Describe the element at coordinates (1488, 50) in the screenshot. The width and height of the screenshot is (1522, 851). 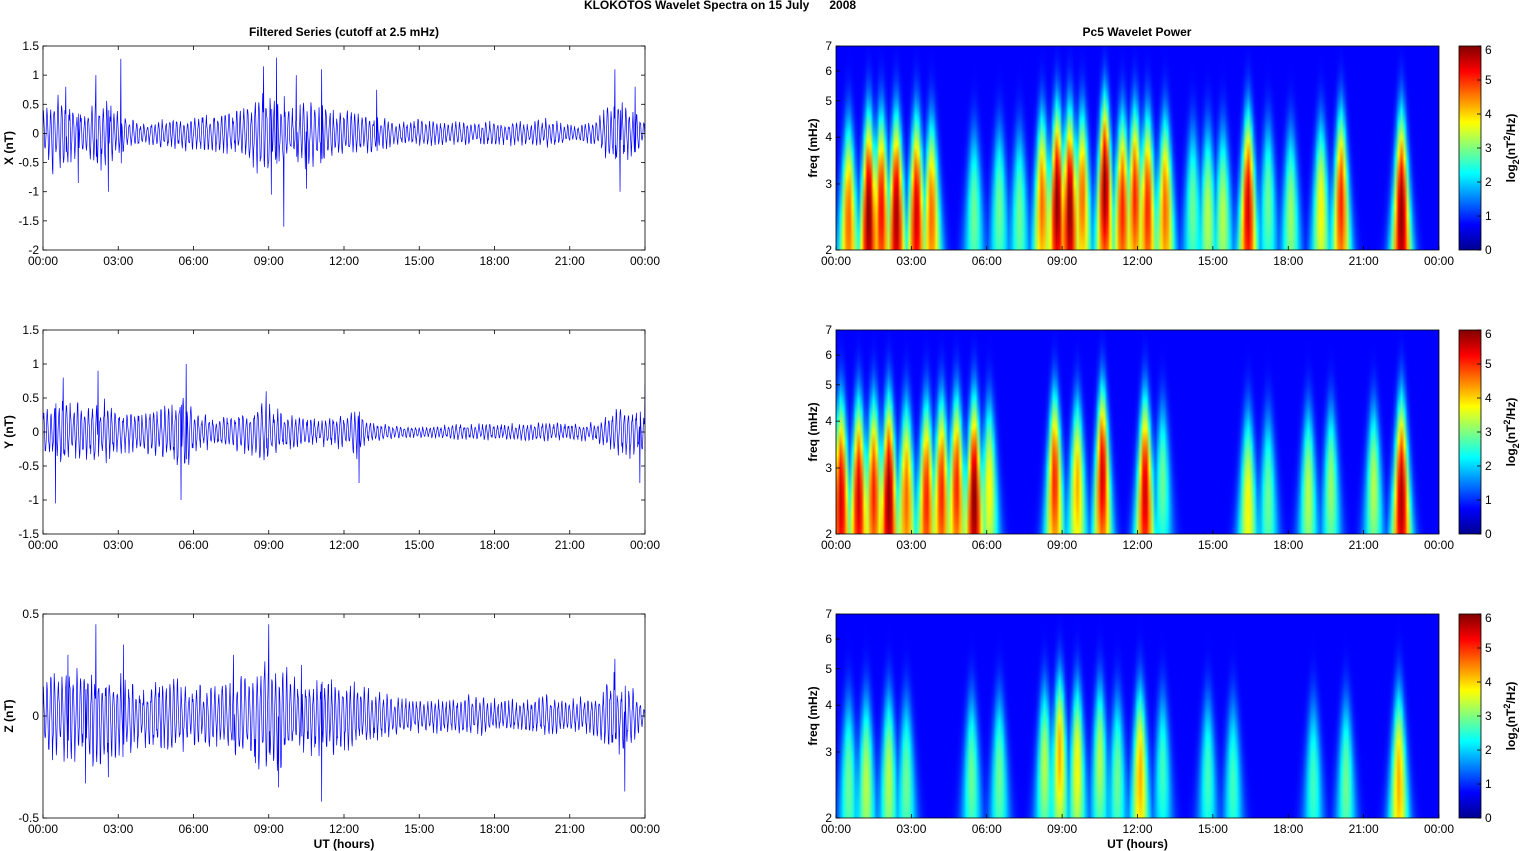
I see `colorbar-tick-label: 6` at that location.